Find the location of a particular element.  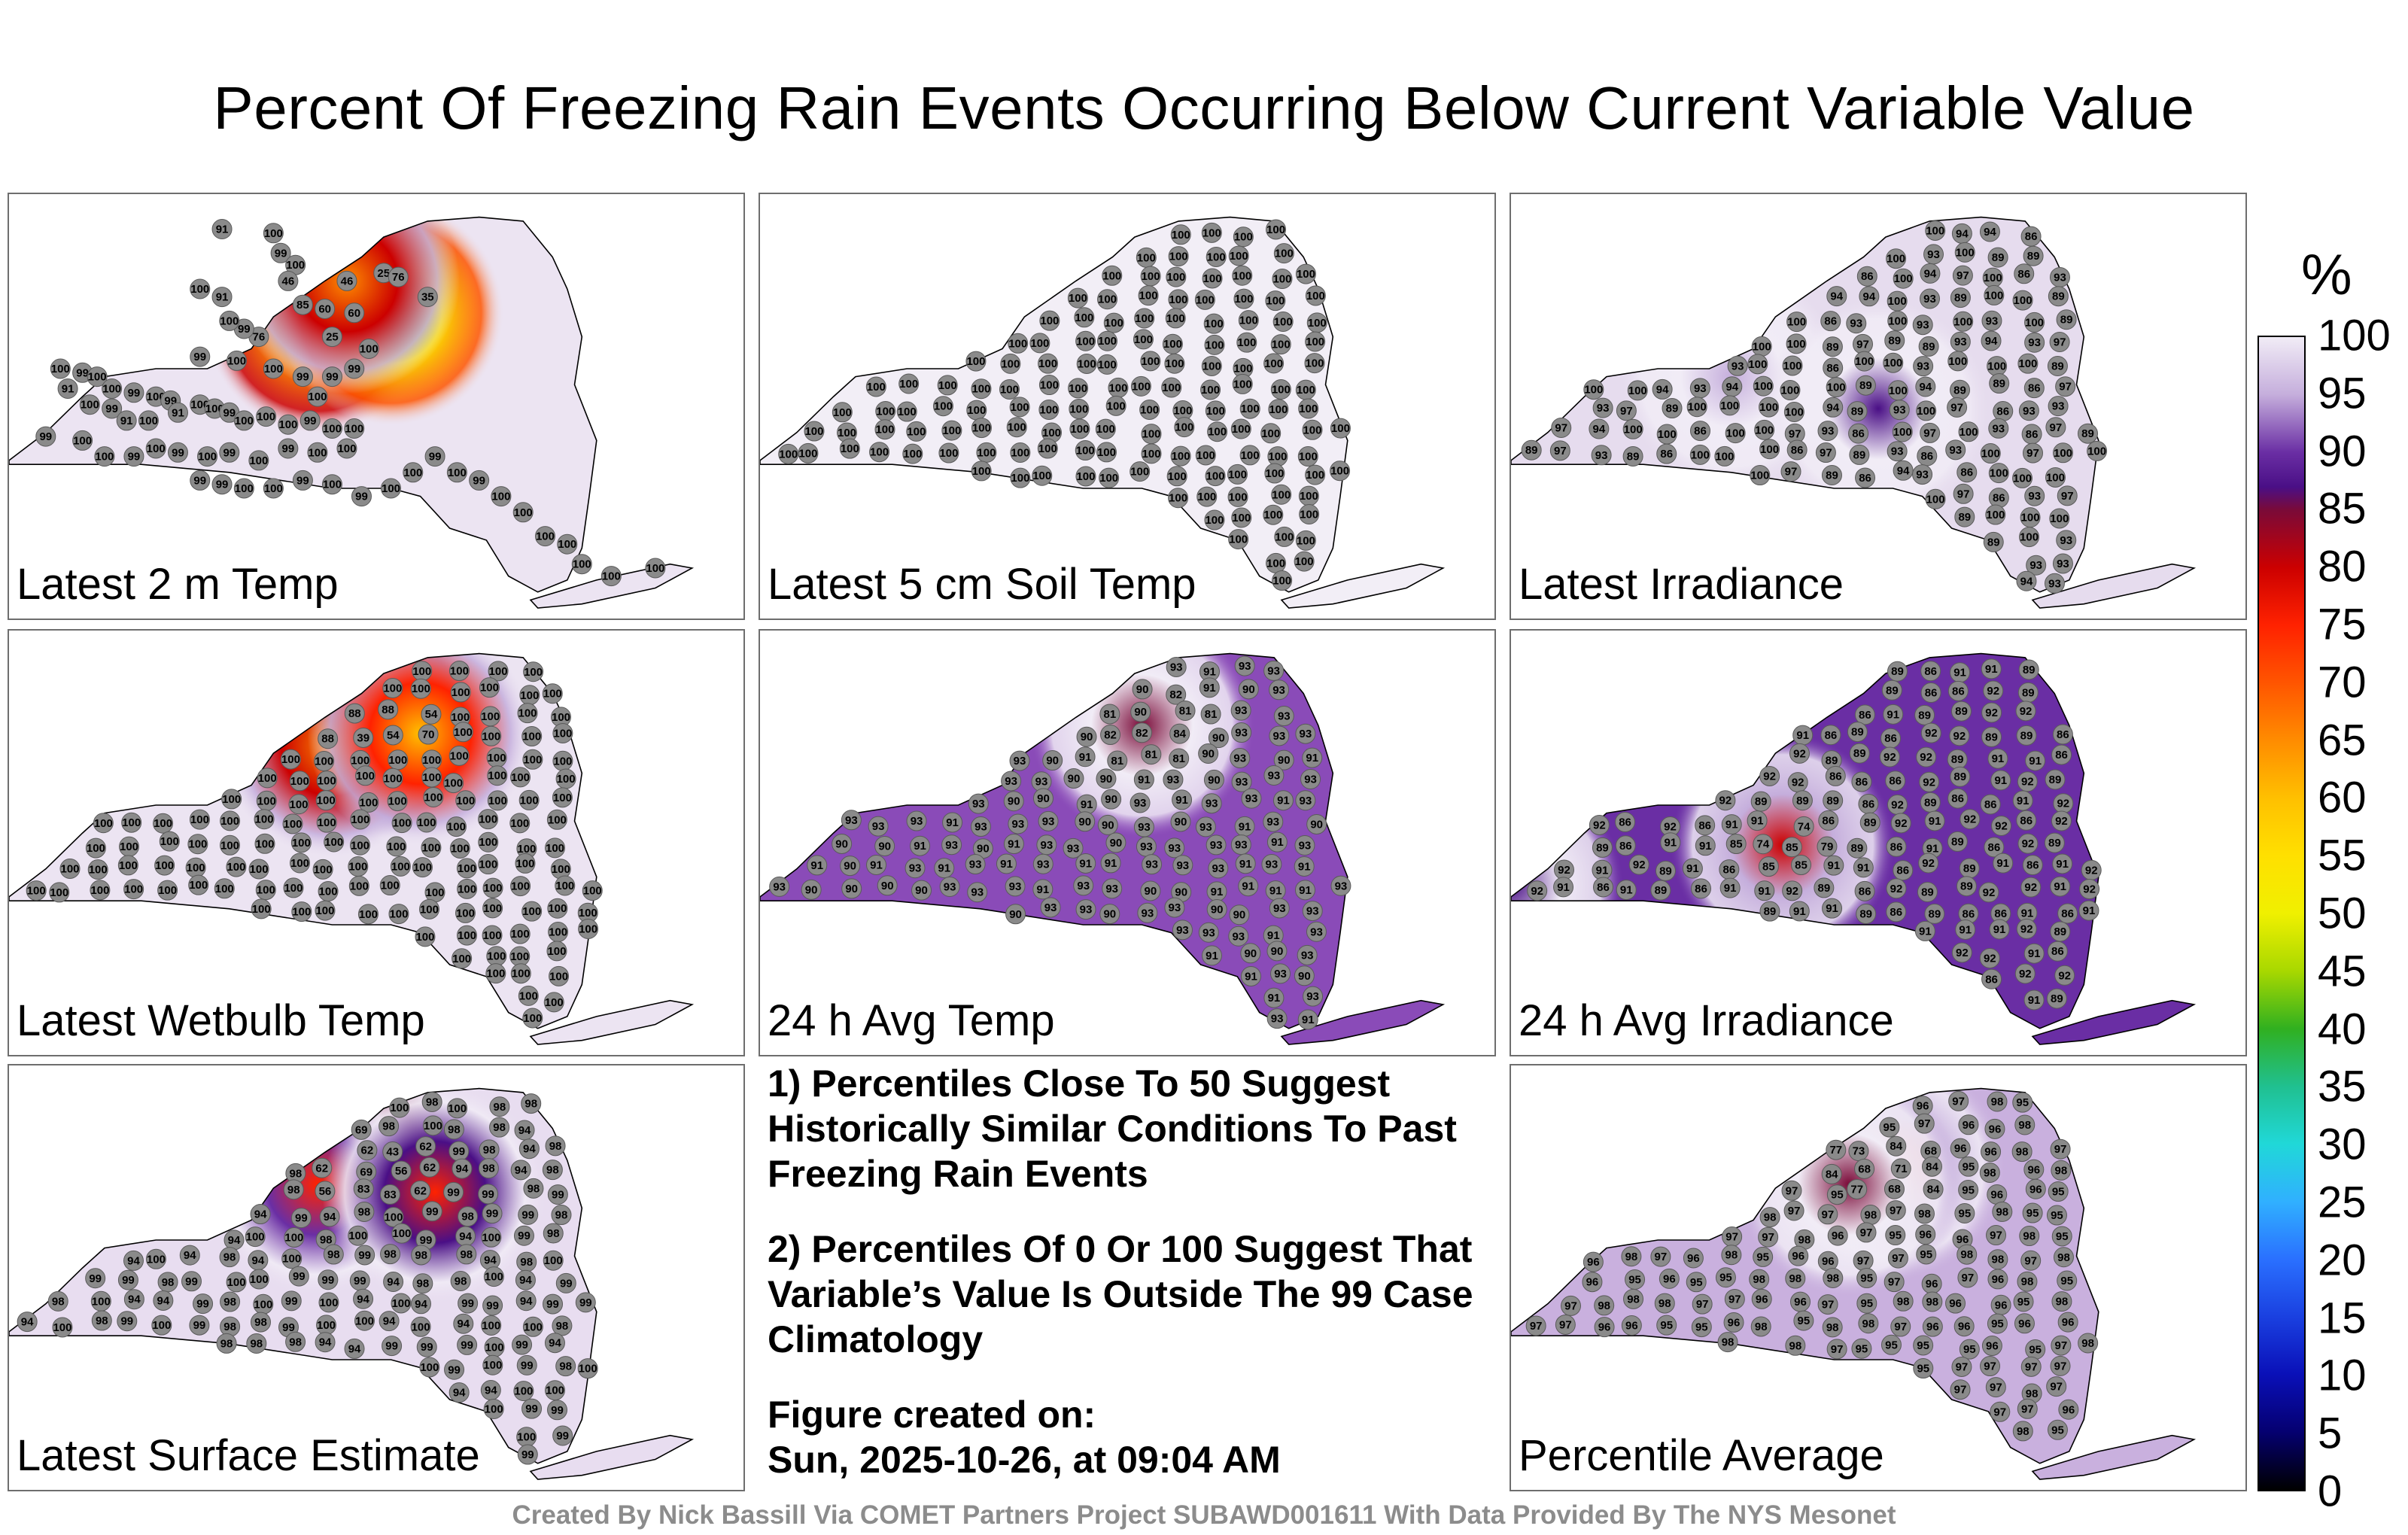

state-fill is located at coordinates (1852, 1283).